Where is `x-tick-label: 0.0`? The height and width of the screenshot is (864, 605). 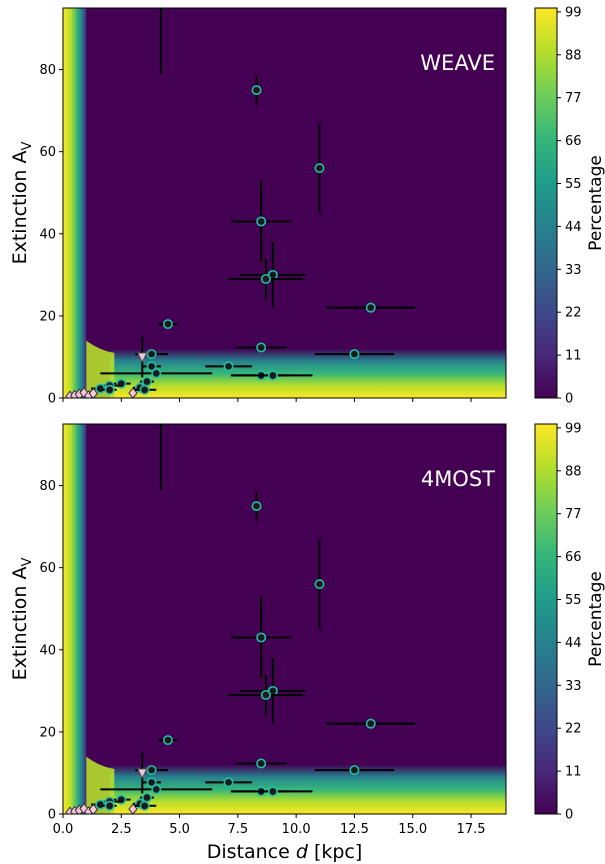
x-tick-label: 0.0 is located at coordinates (63, 829).